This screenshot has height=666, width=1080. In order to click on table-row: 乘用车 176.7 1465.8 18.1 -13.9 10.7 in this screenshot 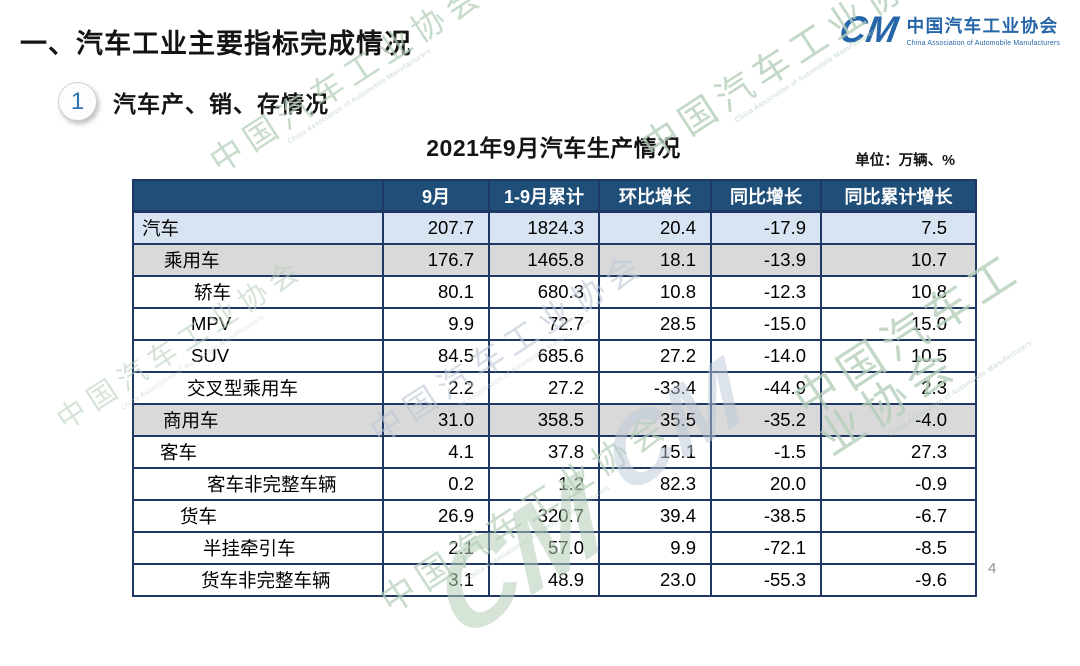, I will do `click(554, 260)`.